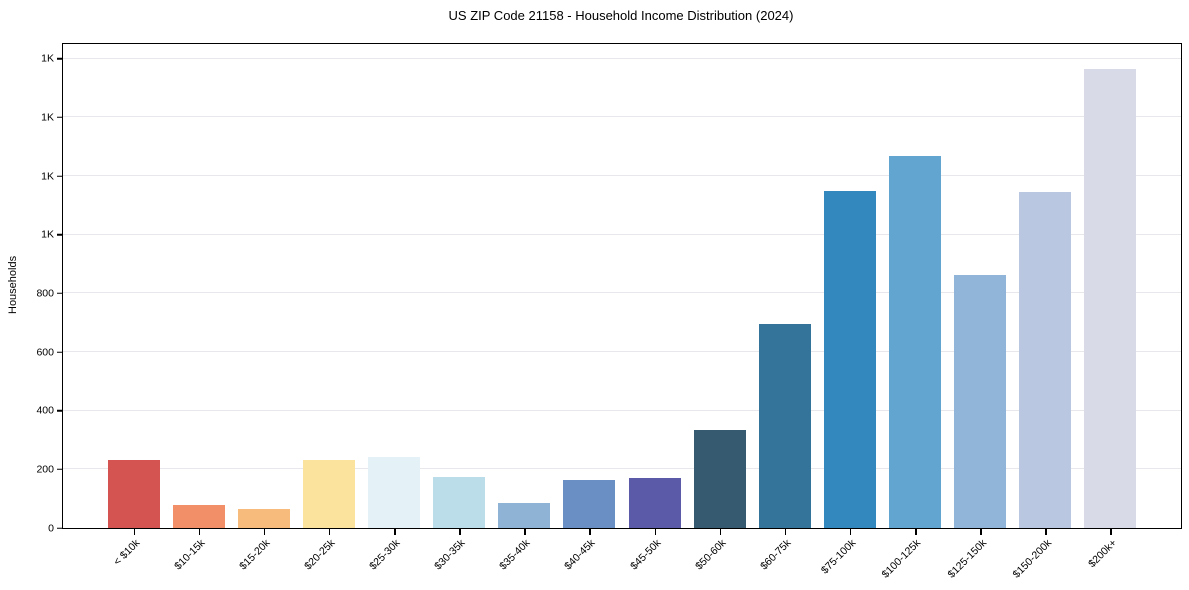 The height and width of the screenshot is (590, 1189). What do you see at coordinates (710, 555) in the screenshot?
I see `x-tick-label: $50-60k` at bounding box center [710, 555].